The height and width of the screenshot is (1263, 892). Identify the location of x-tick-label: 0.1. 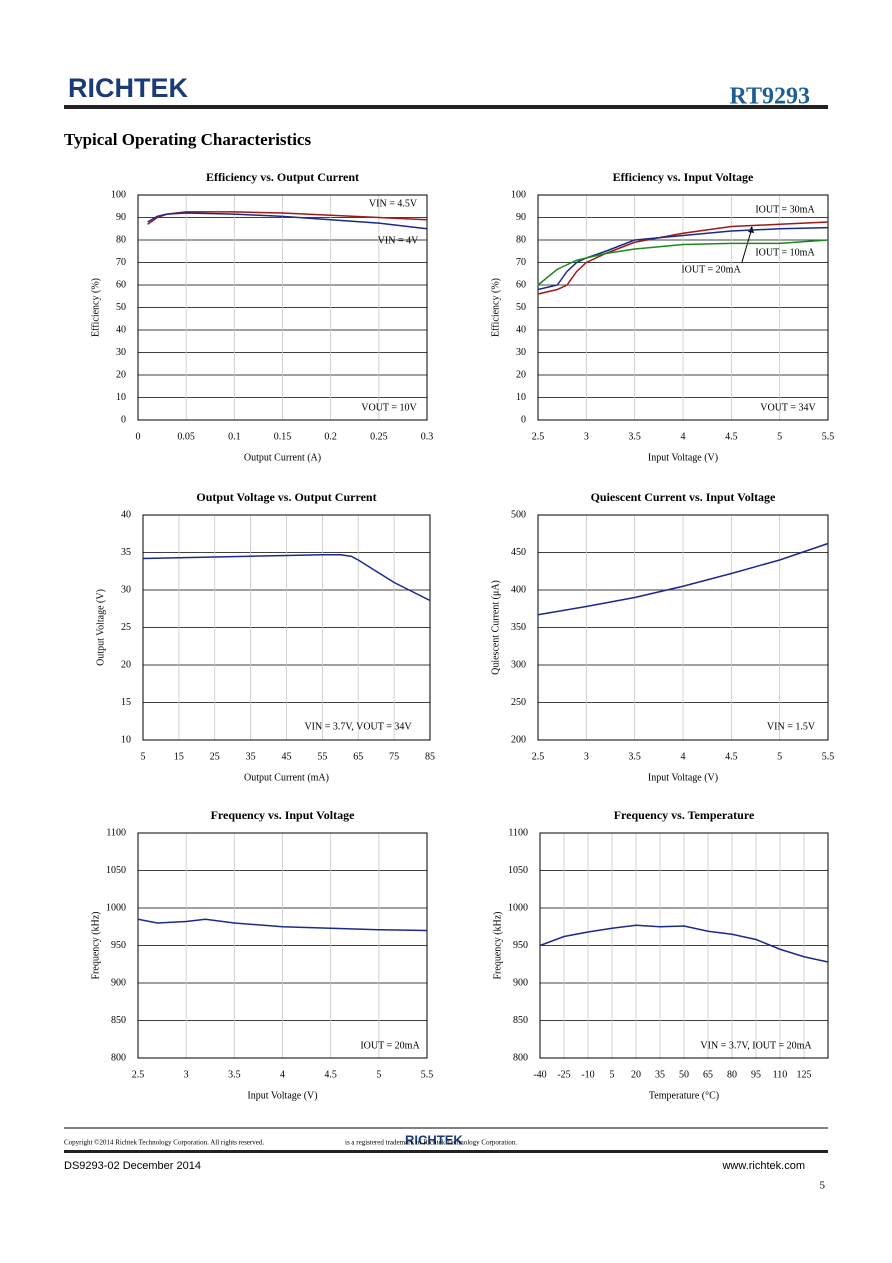
(234, 436).